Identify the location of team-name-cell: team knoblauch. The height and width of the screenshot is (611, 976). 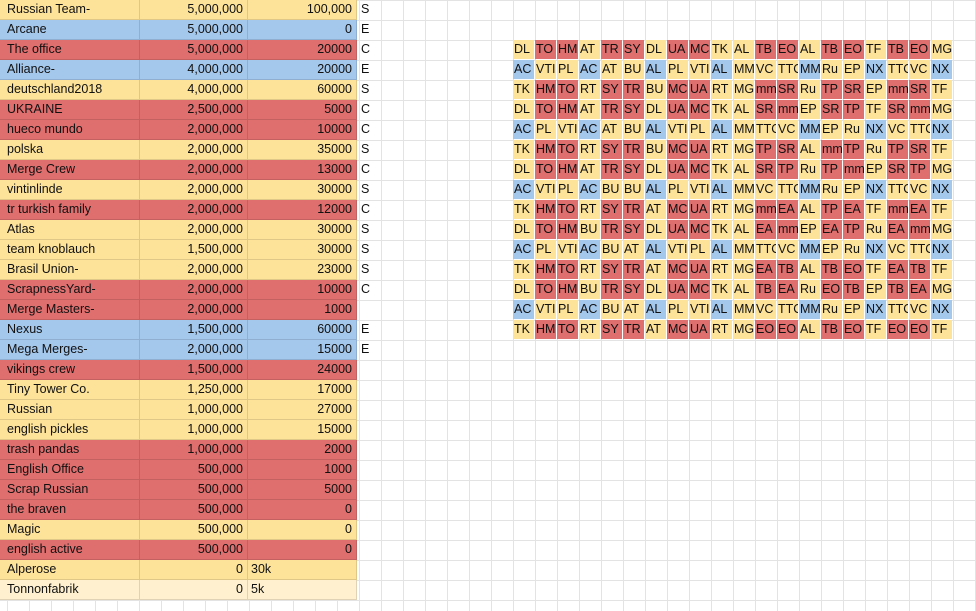
(70, 250).